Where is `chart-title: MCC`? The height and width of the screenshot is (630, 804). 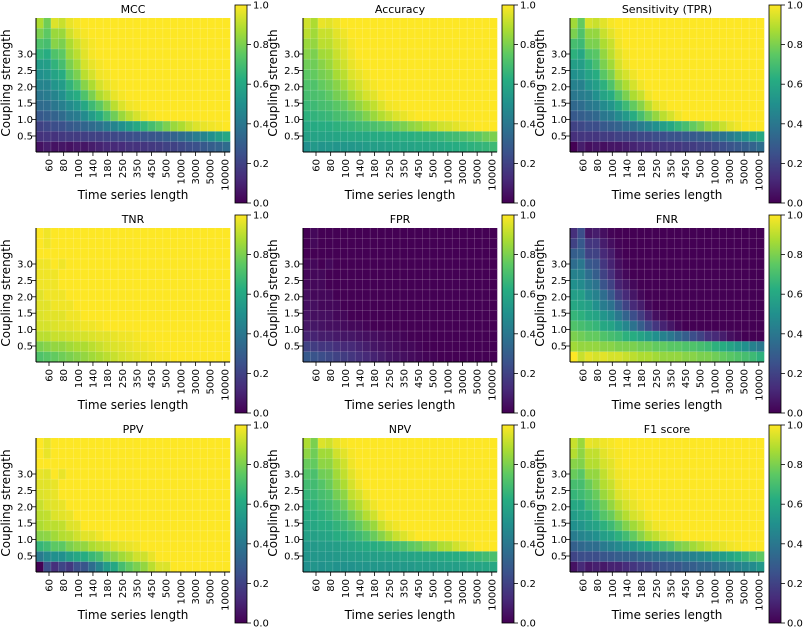
chart-title: MCC is located at coordinates (133, 9).